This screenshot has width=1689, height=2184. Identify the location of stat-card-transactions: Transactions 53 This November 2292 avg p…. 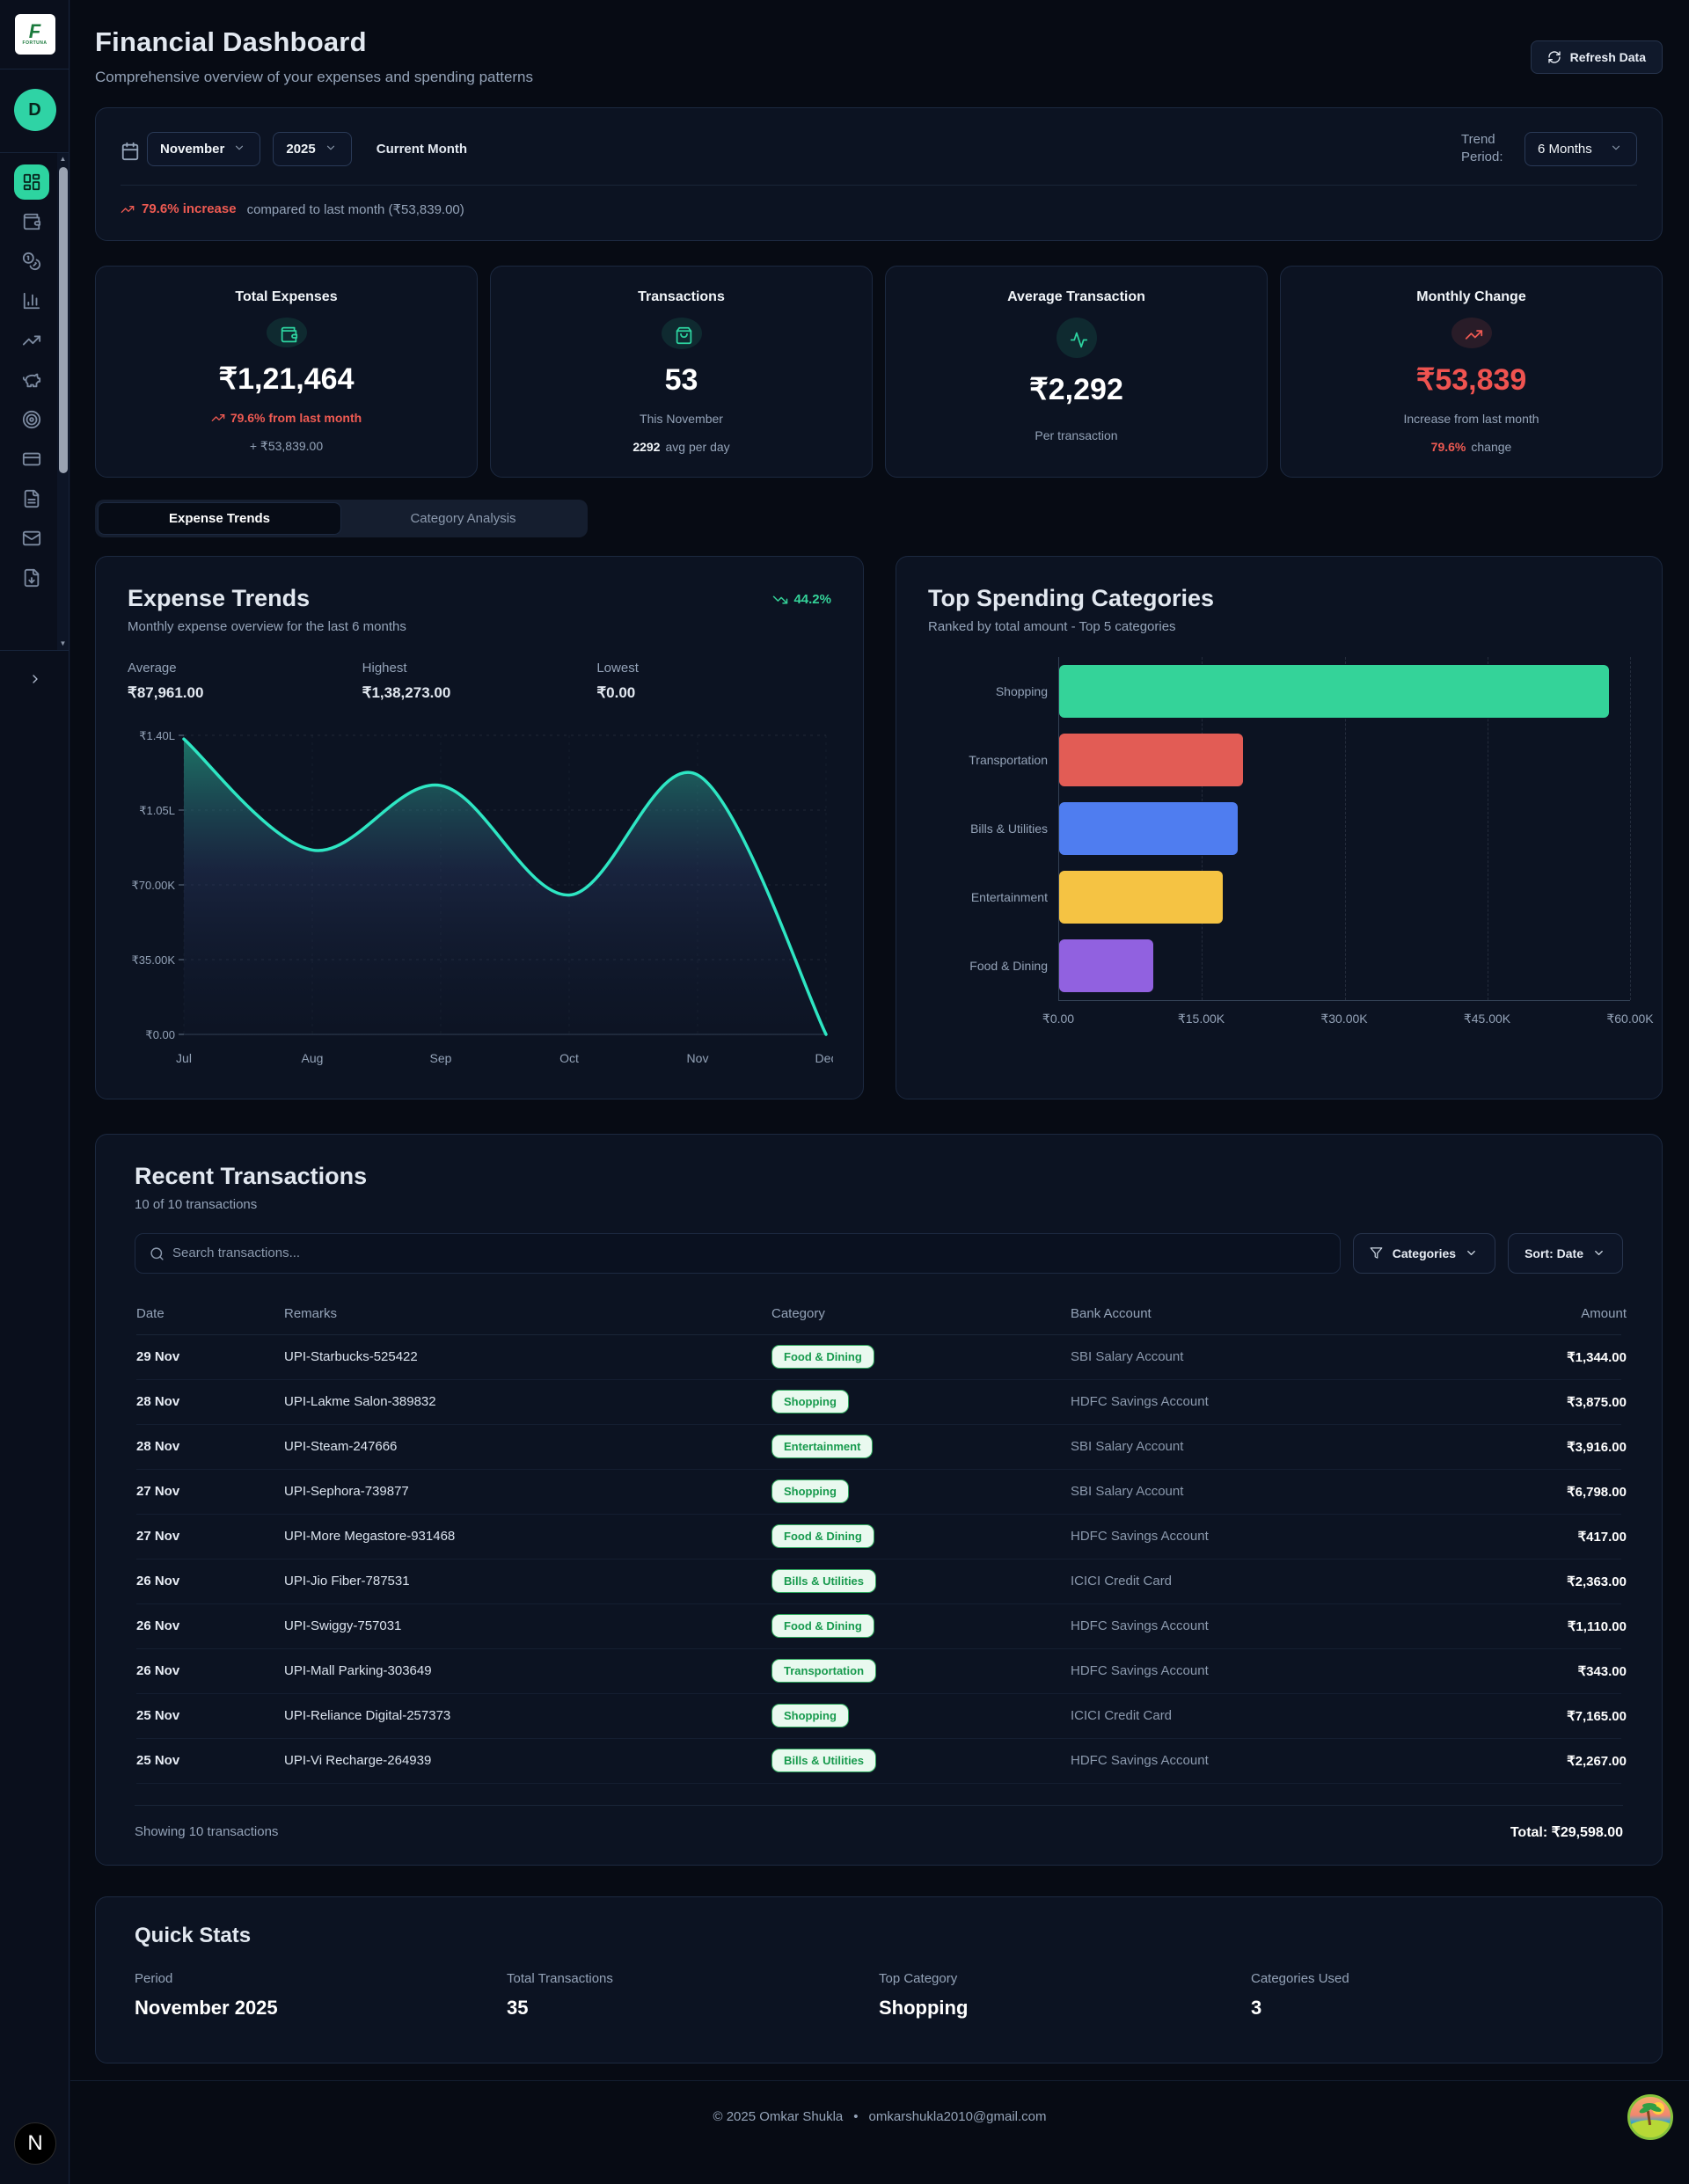
(681, 371).